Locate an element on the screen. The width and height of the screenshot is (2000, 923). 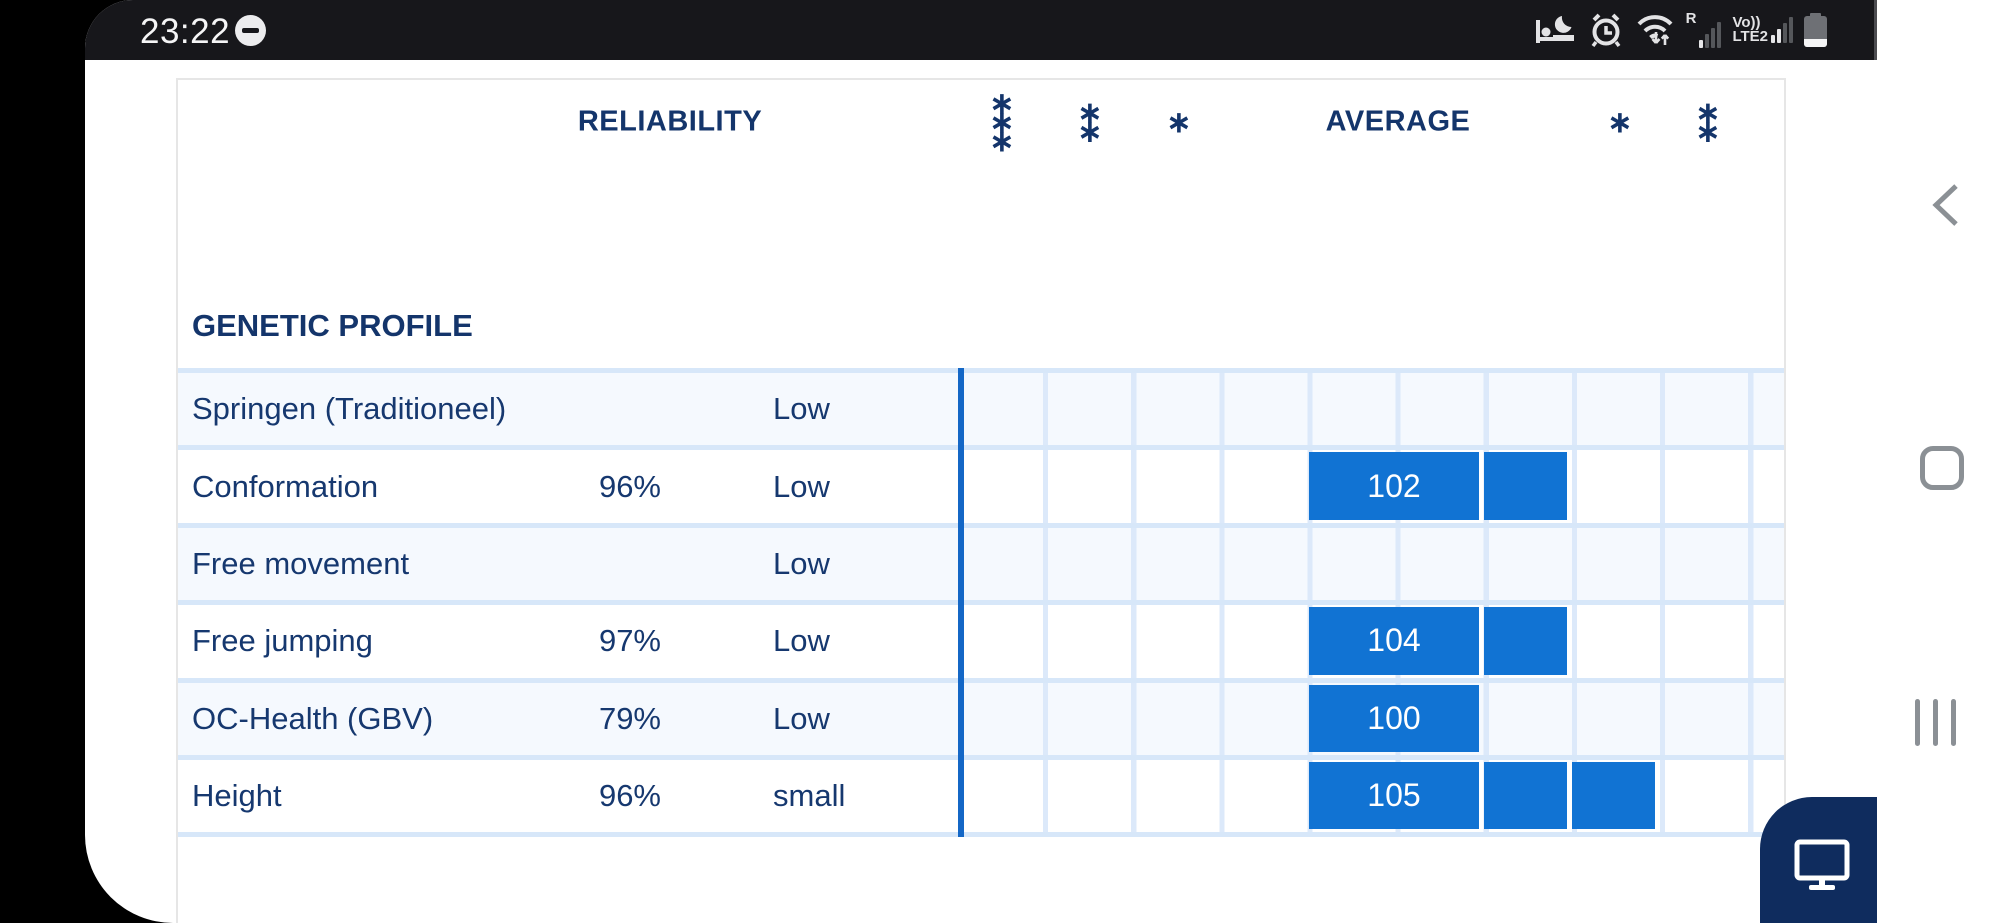
average-header: AVERAGE is located at coordinates (1398, 121).